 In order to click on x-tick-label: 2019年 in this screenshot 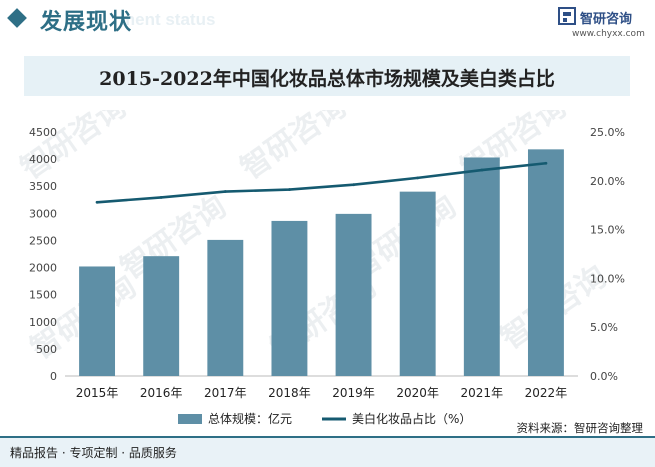, I will do `click(353, 393)`.